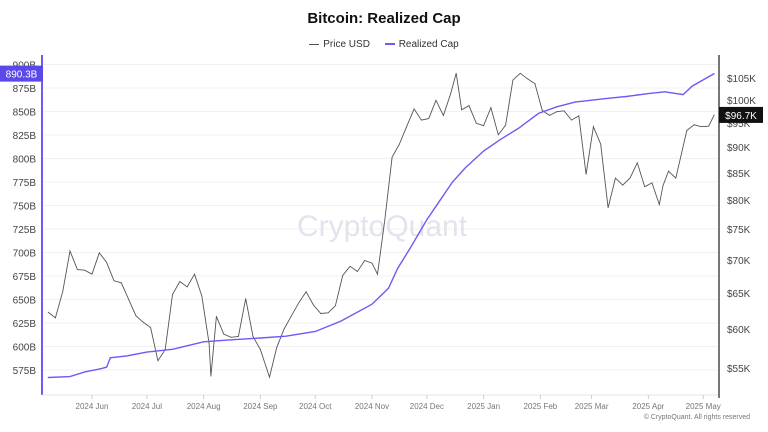  What do you see at coordinates (739, 261) in the screenshot?
I see `right-axis-tick-label: $70K` at bounding box center [739, 261].